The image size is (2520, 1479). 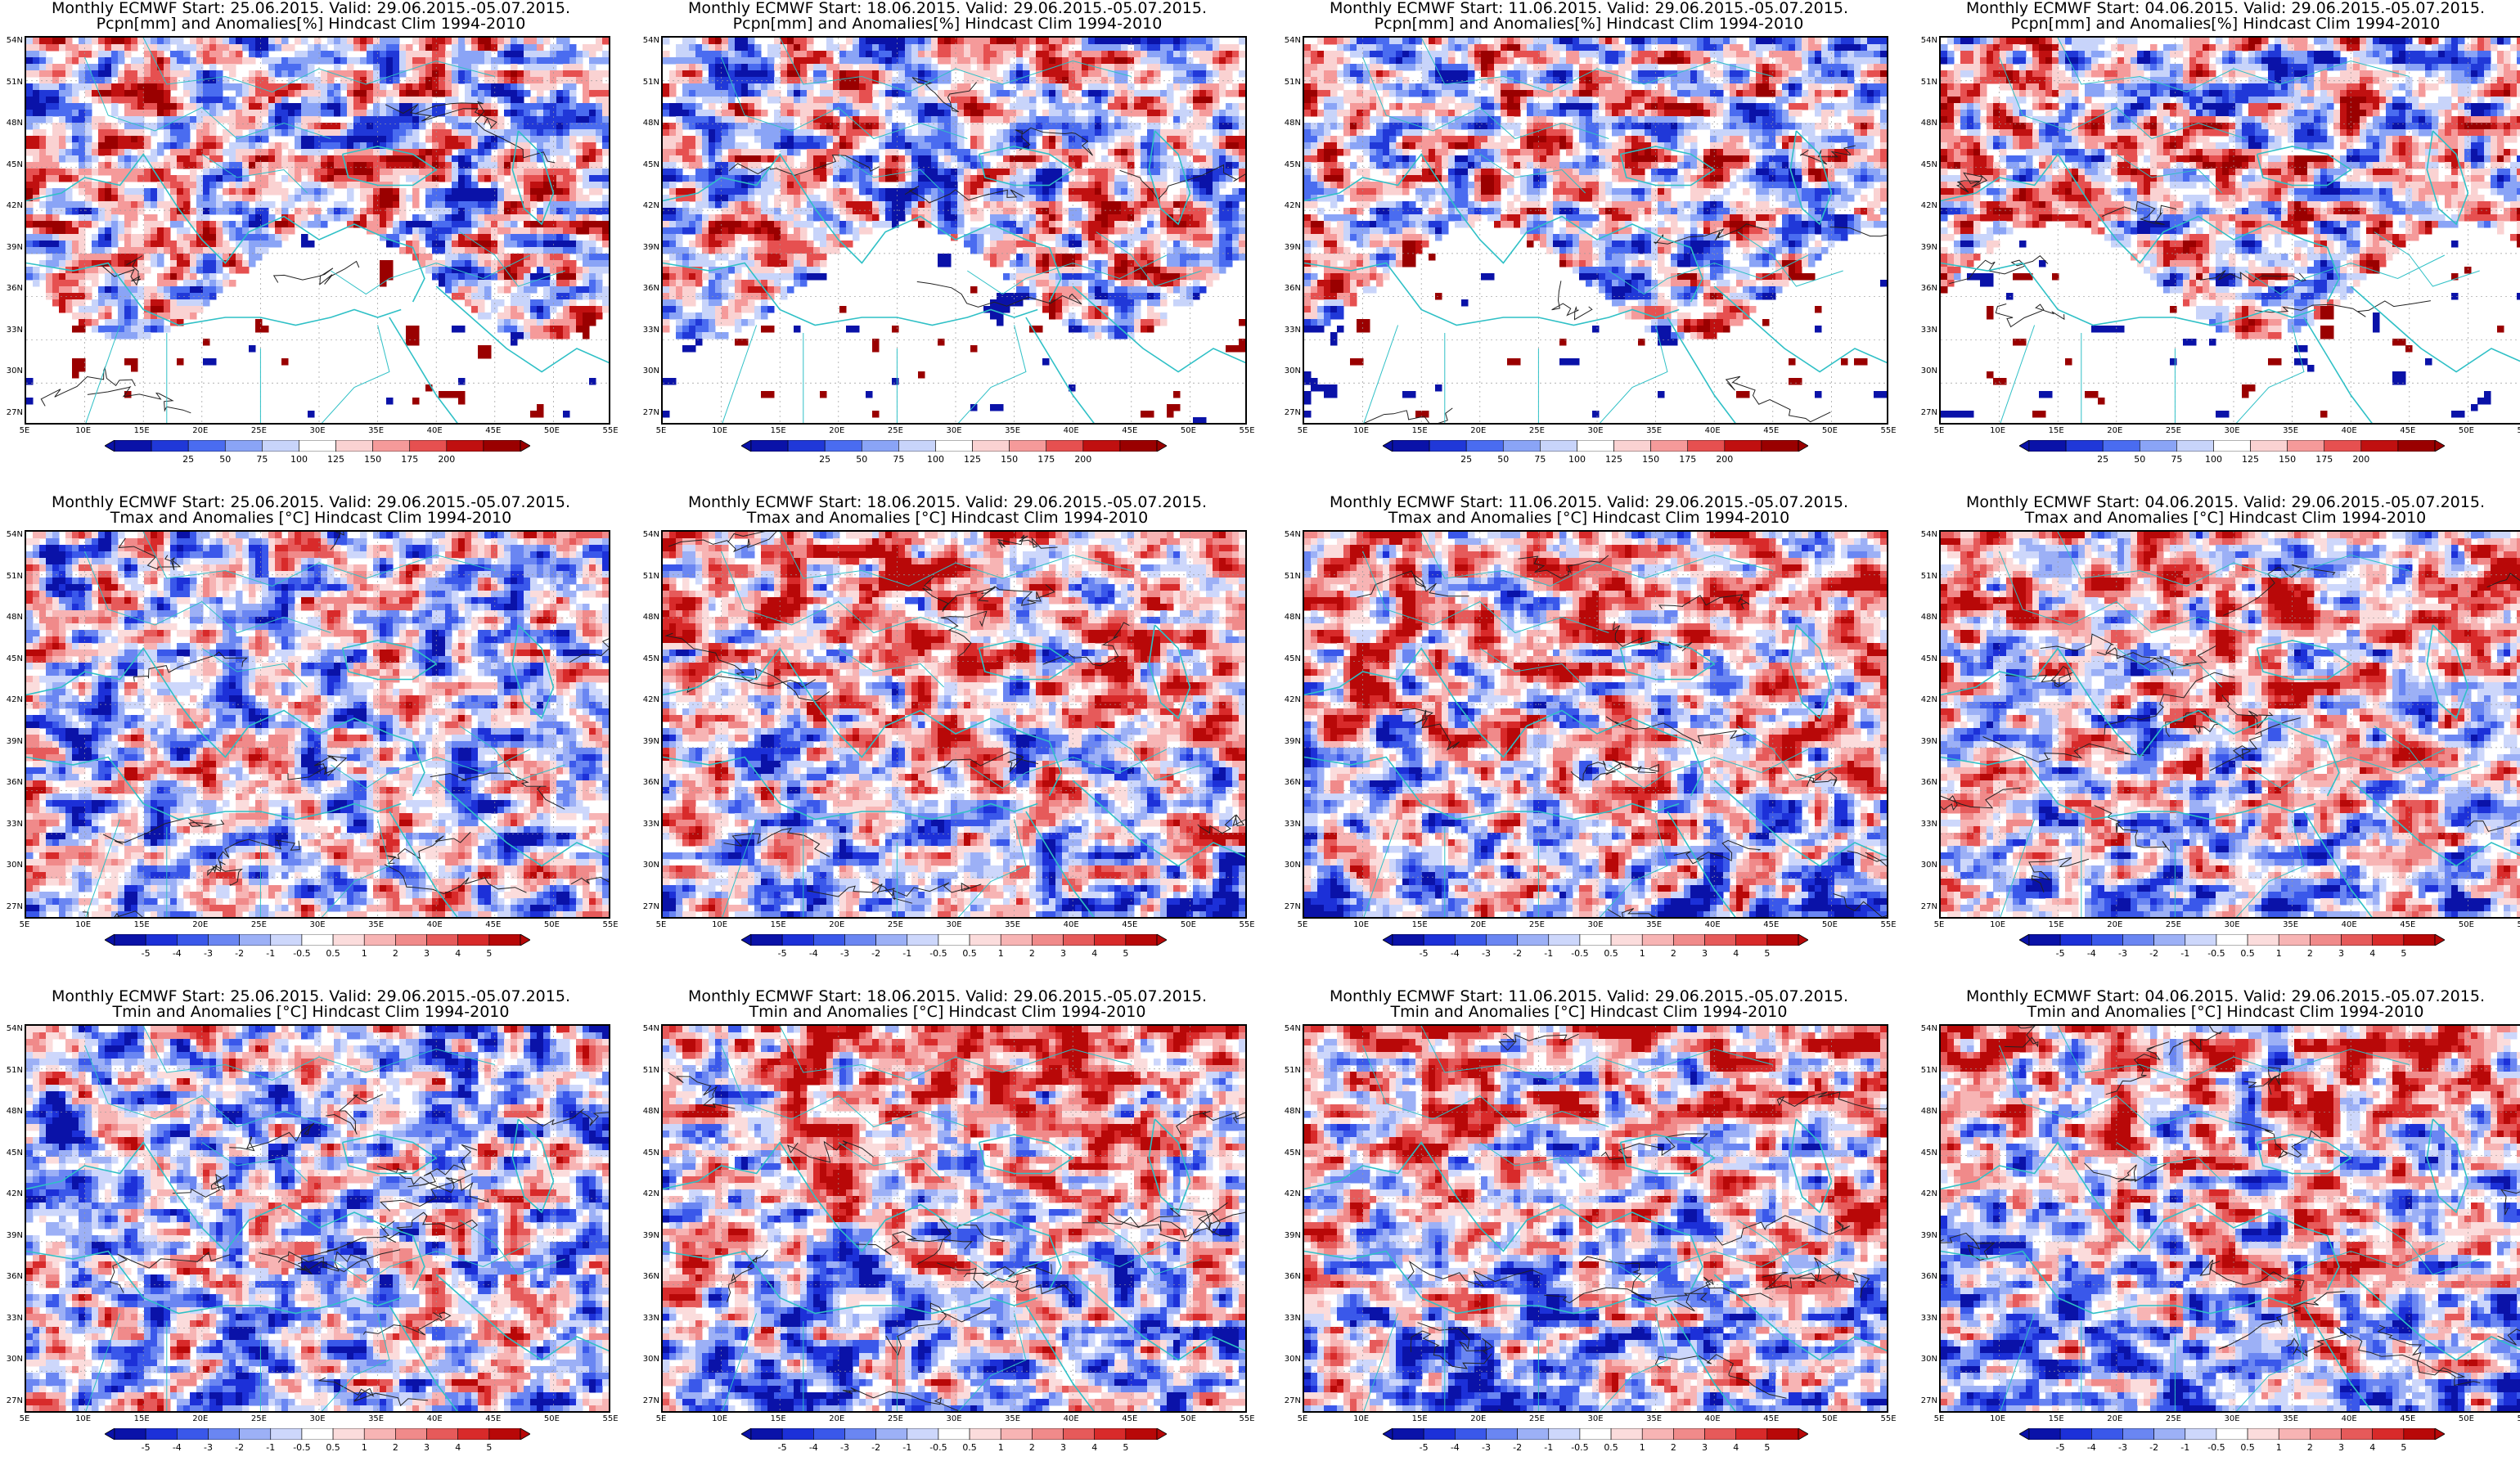 What do you see at coordinates (1467, 460) in the screenshot?
I see `colorbar-tick-label: 25` at bounding box center [1467, 460].